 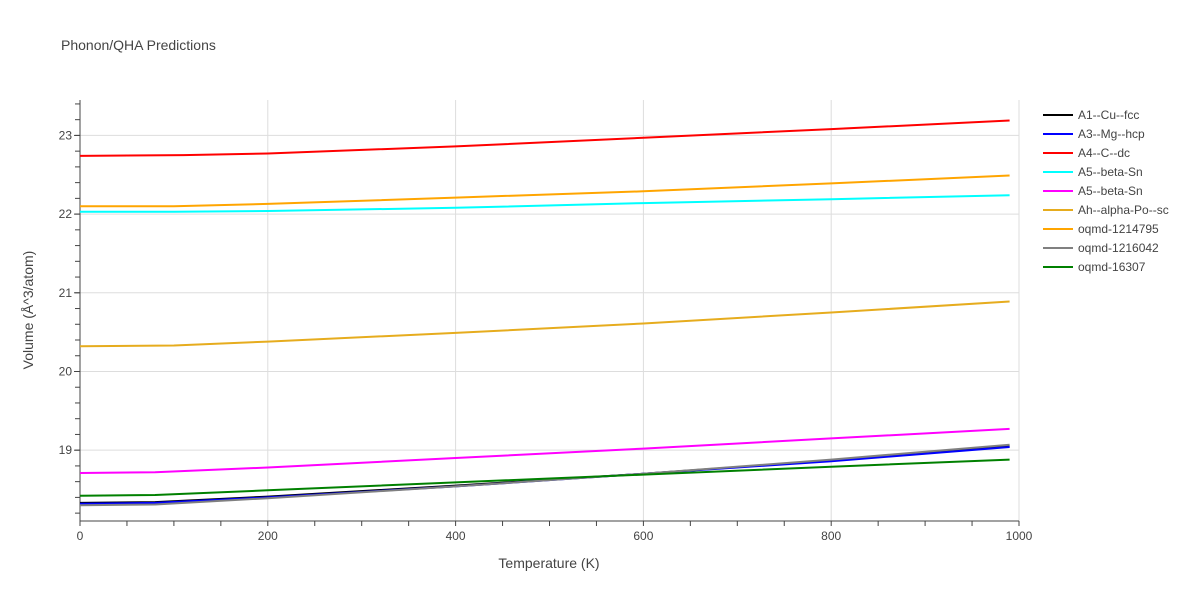 I want to click on legend-item: oqmd-1214795, so click(x=1101, y=229).